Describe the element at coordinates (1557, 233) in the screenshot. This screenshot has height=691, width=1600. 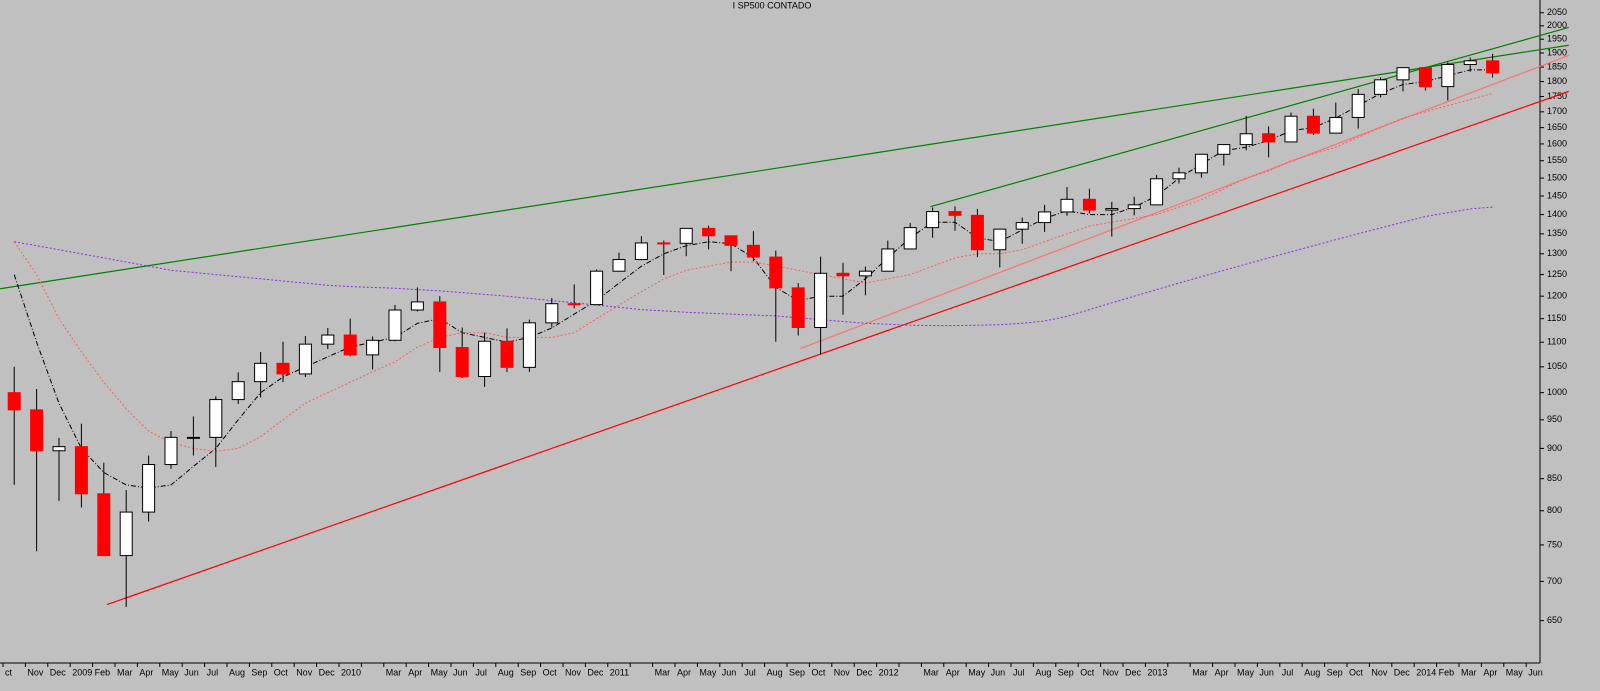
I see `y-tick-label: 1350` at that location.